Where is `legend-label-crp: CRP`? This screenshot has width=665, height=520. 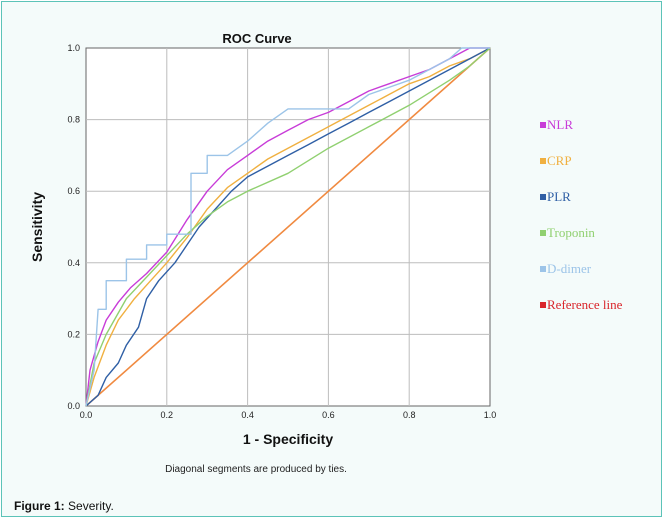
legend-label-crp: CRP is located at coordinates (559, 160).